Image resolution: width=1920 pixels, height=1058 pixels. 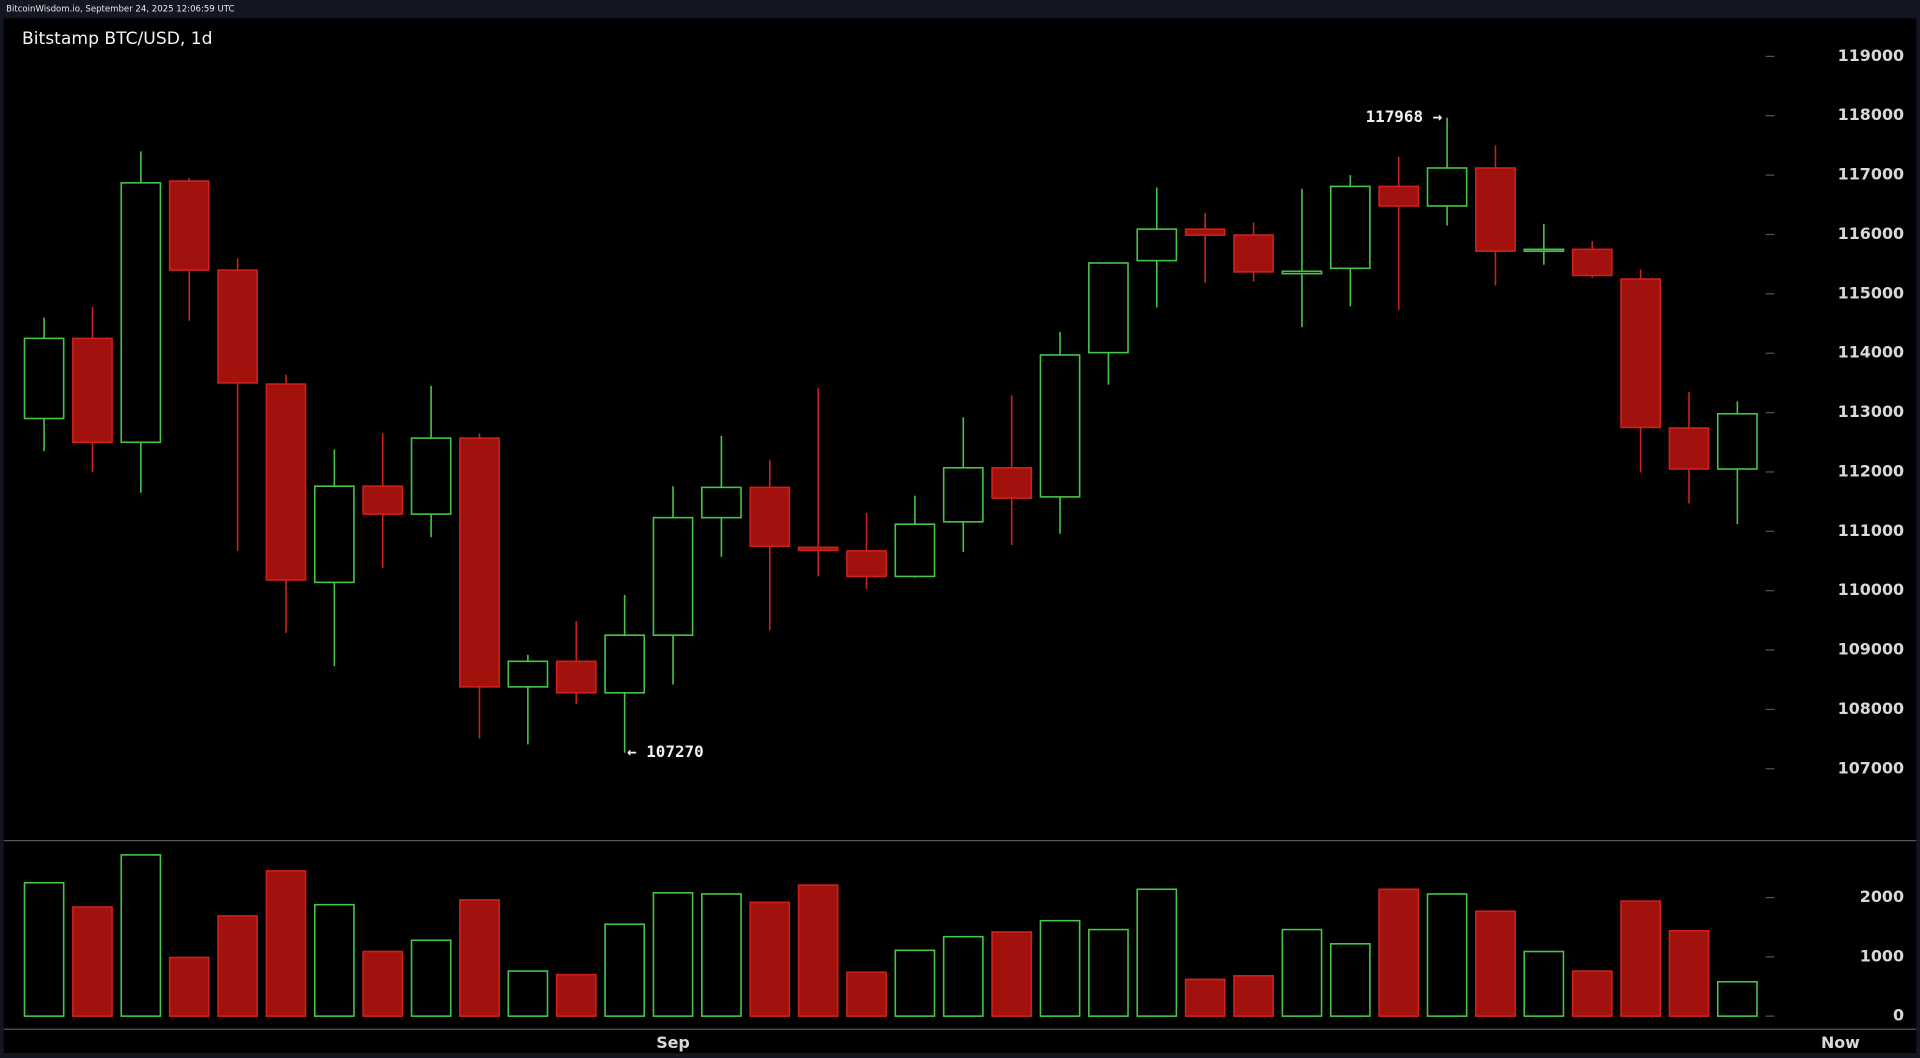 What do you see at coordinates (1871, 470) in the screenshot?
I see `y-tick-label: 112000` at bounding box center [1871, 470].